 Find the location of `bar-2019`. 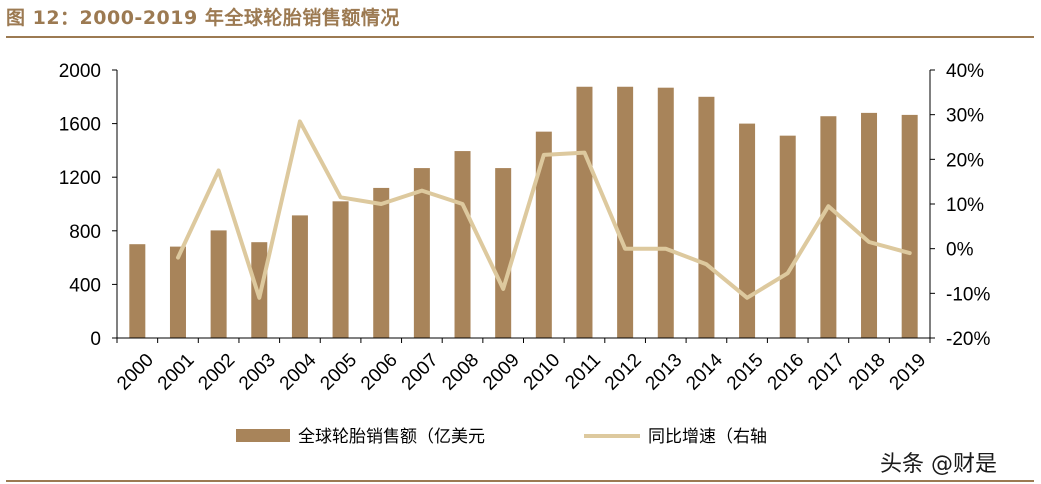

bar-2019 is located at coordinates (909, 226).